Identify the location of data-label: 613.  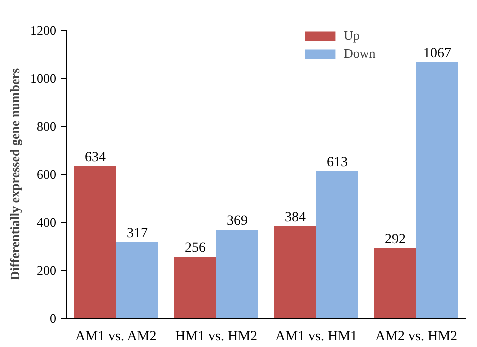
(337, 162).